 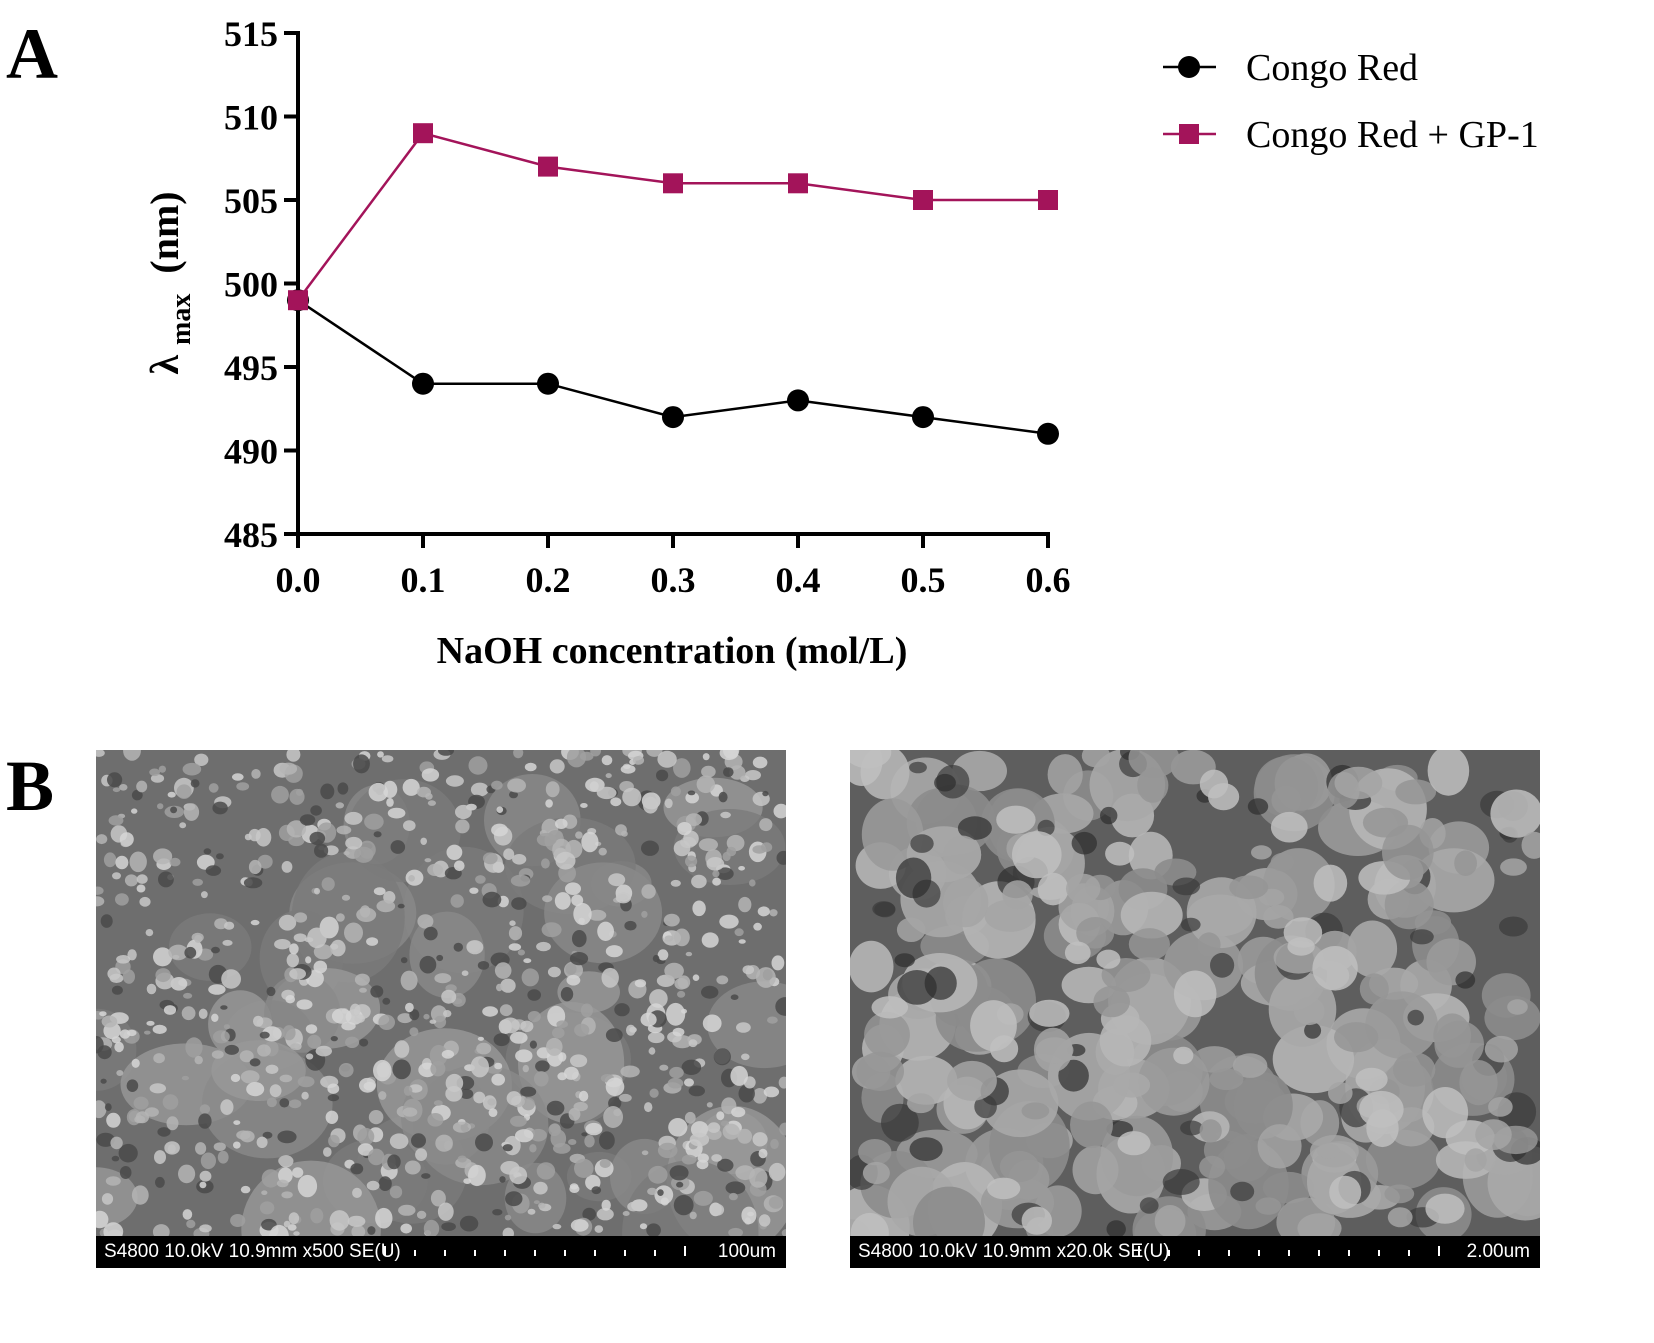 What do you see at coordinates (164, 232) in the screenshot?
I see `y-axis-label-unit: (nm)` at bounding box center [164, 232].